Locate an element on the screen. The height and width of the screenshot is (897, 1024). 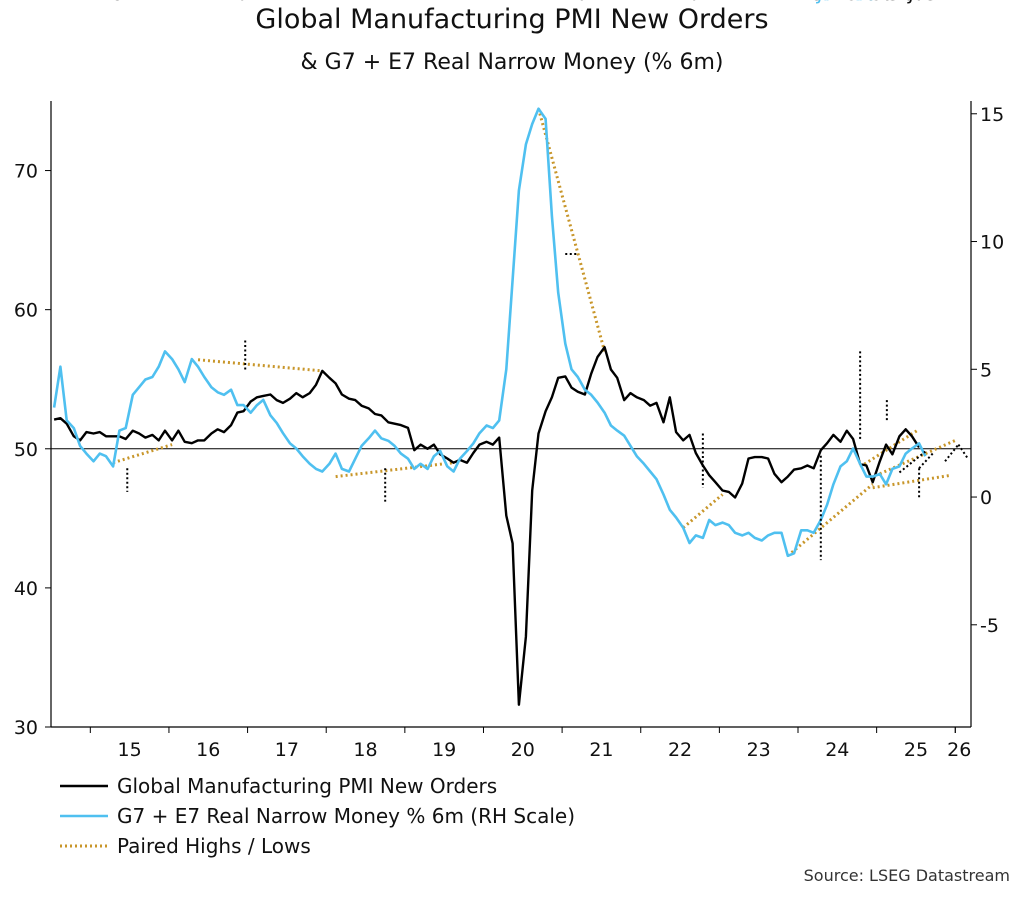
left-tick-label: 30 is located at coordinates (26, 728).